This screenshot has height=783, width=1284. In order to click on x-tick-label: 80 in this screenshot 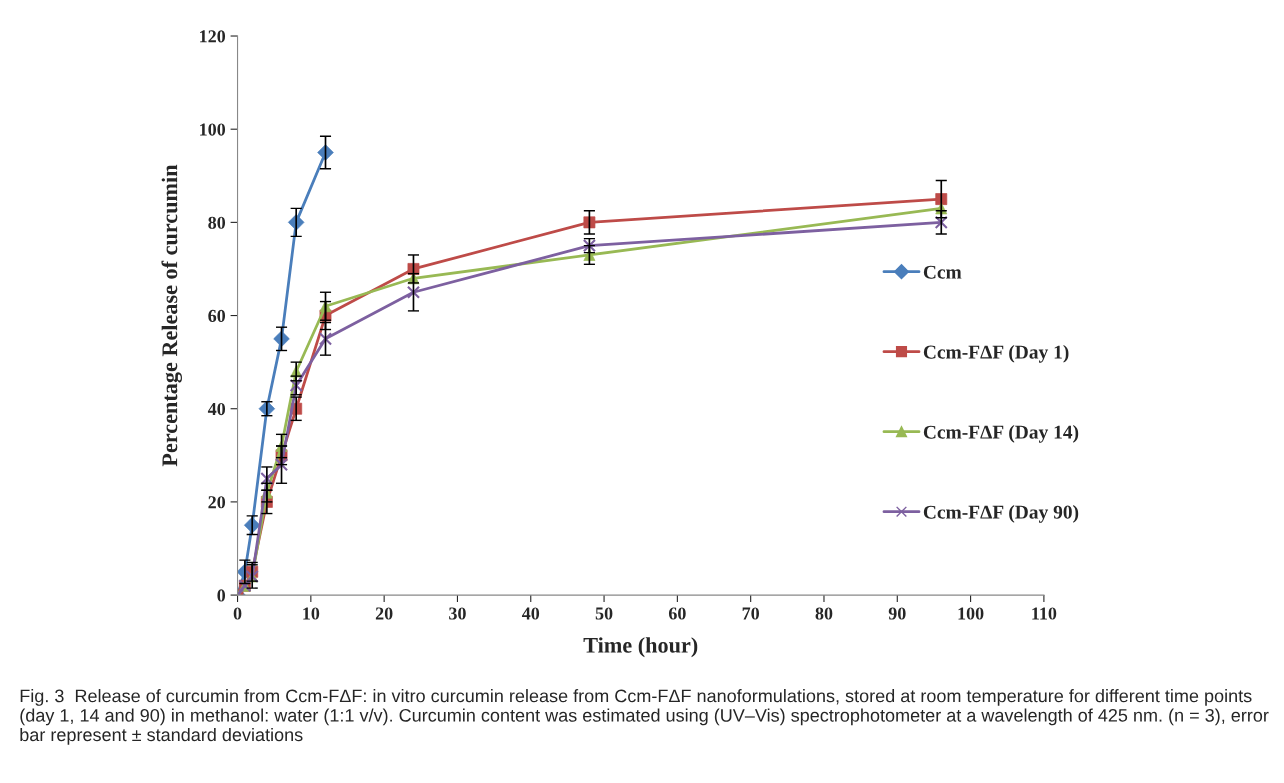, I will do `click(824, 613)`.